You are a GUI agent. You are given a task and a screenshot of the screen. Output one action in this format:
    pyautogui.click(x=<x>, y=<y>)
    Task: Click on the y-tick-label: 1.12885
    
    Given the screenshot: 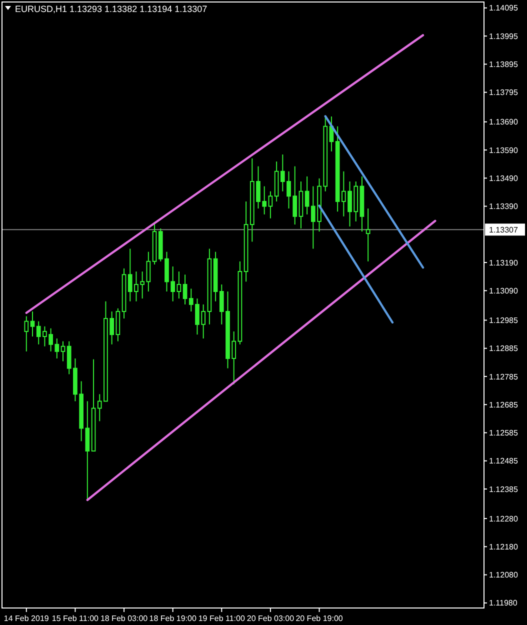 What is the action you would take?
    pyautogui.click(x=503, y=349)
    